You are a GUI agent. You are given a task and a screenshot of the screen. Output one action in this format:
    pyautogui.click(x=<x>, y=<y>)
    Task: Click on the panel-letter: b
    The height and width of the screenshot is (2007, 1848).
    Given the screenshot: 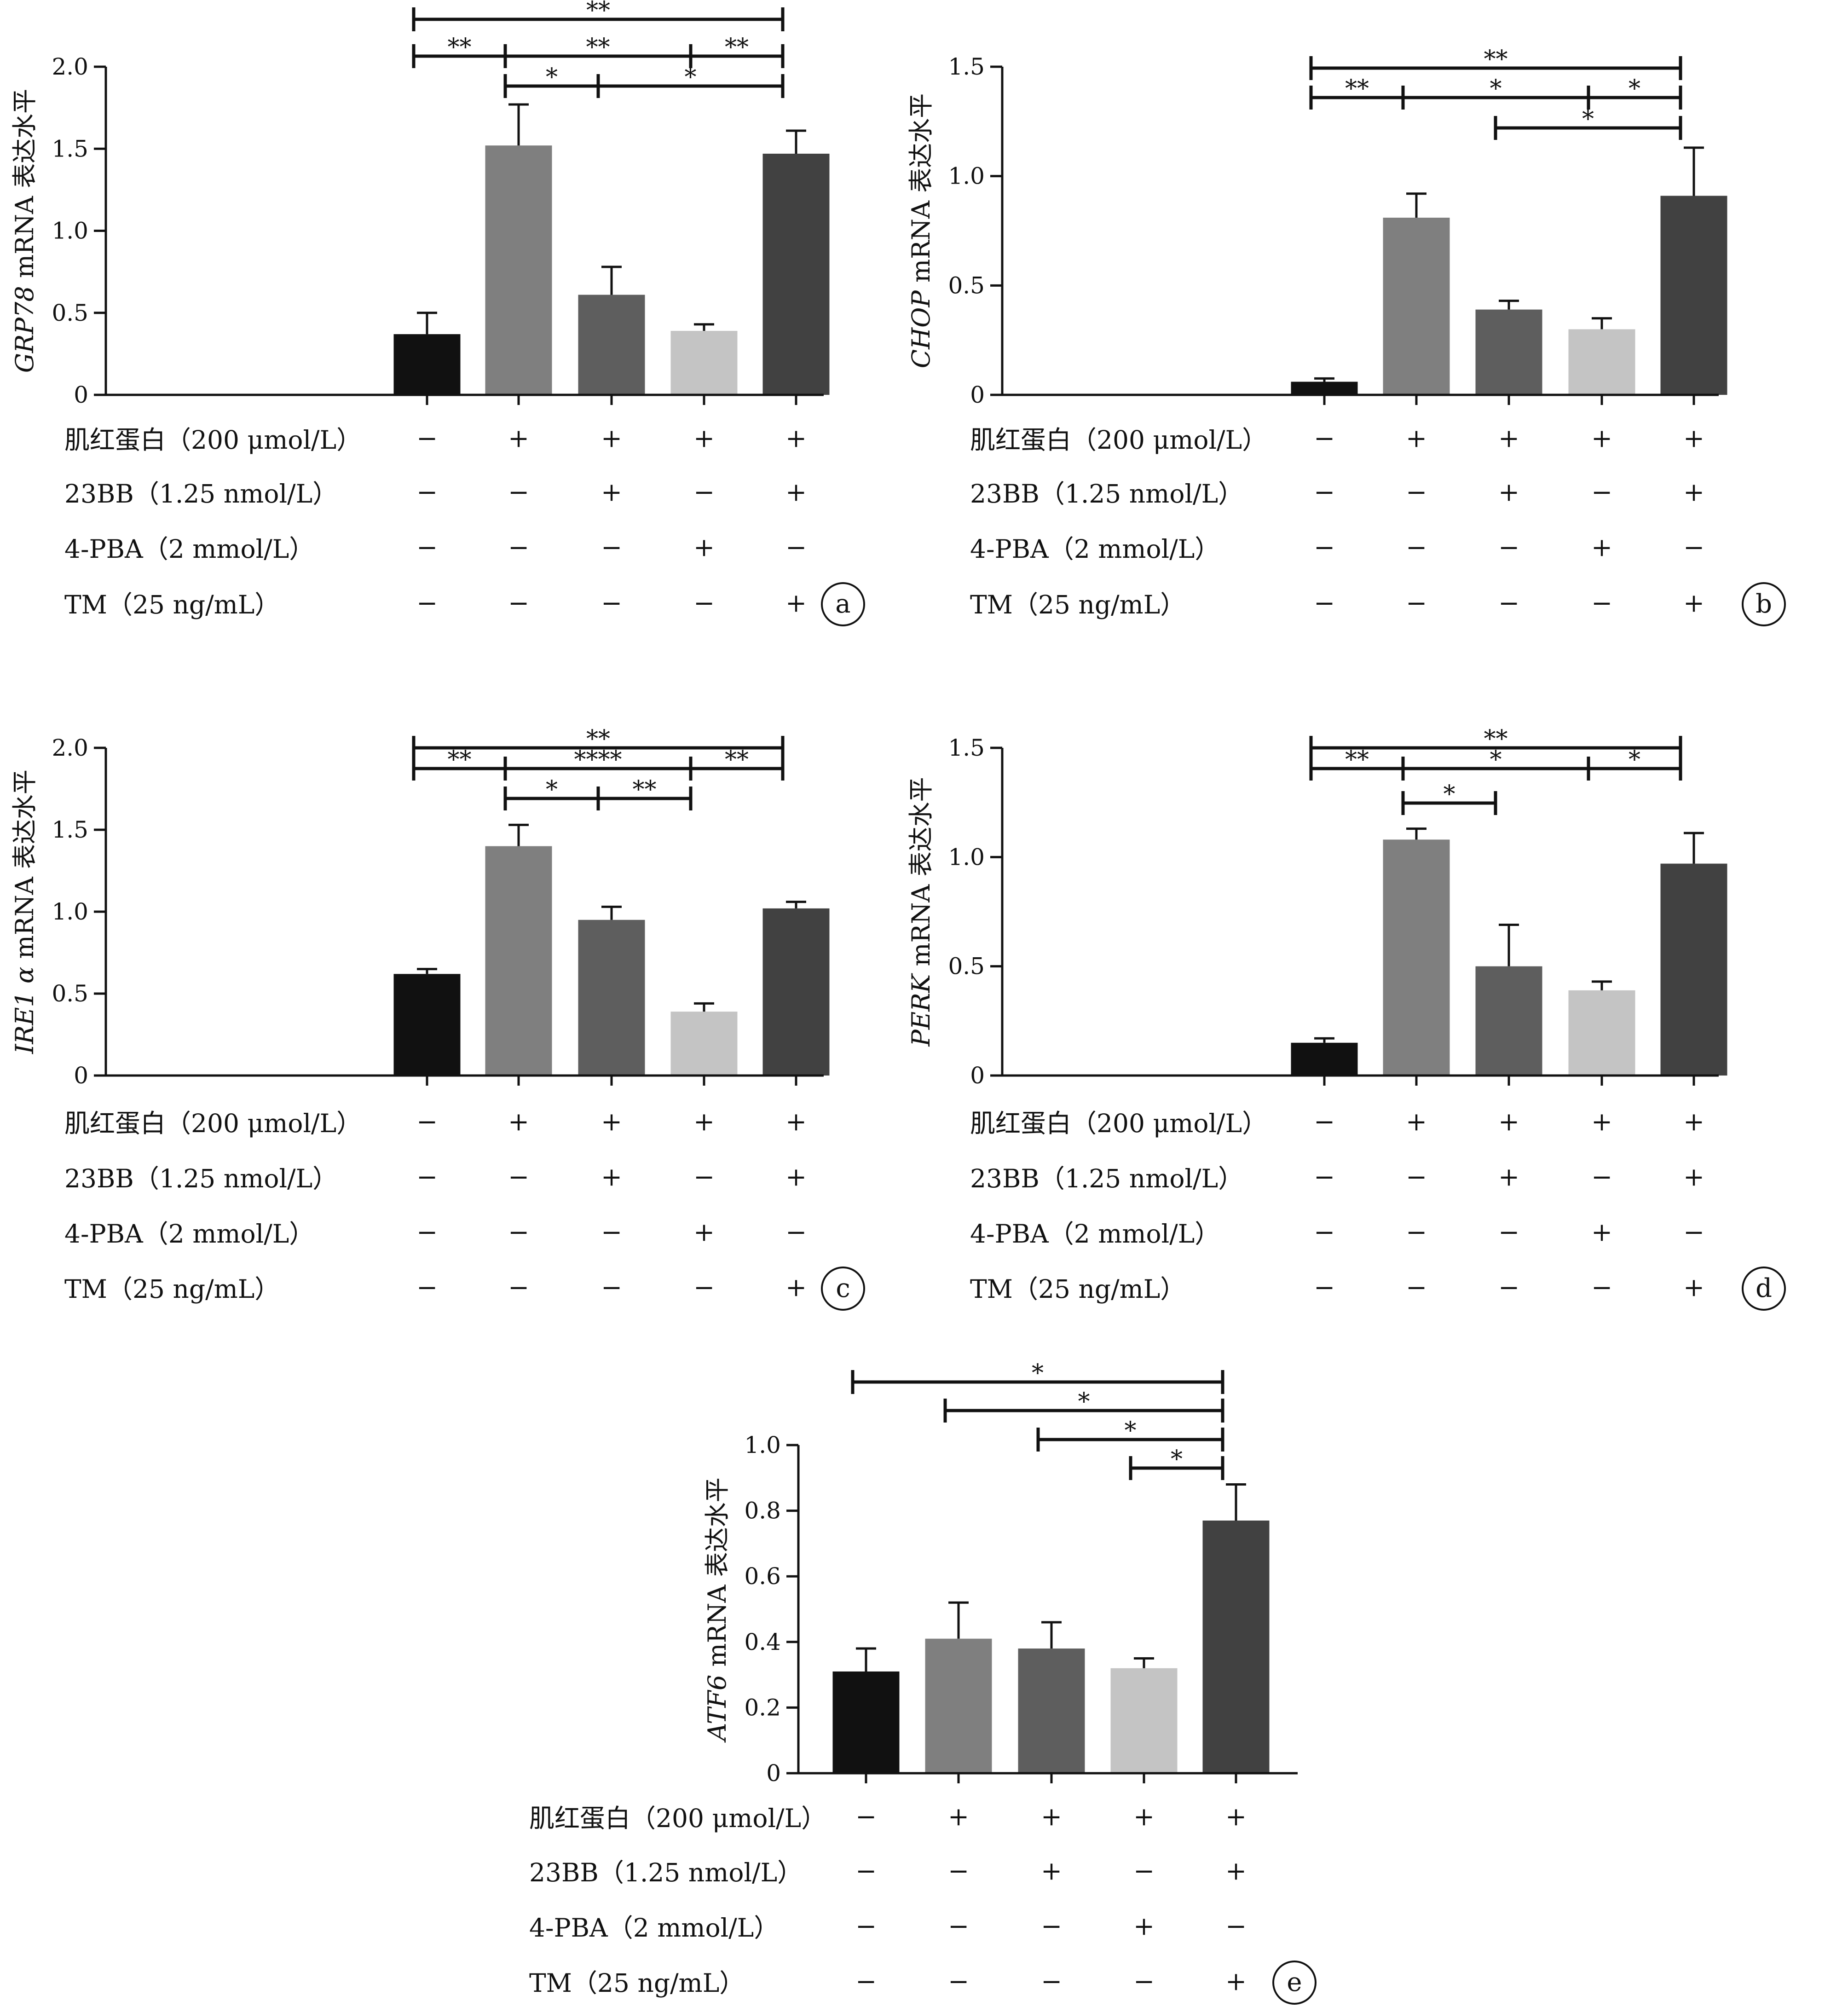 What is the action you would take?
    pyautogui.click(x=1764, y=604)
    